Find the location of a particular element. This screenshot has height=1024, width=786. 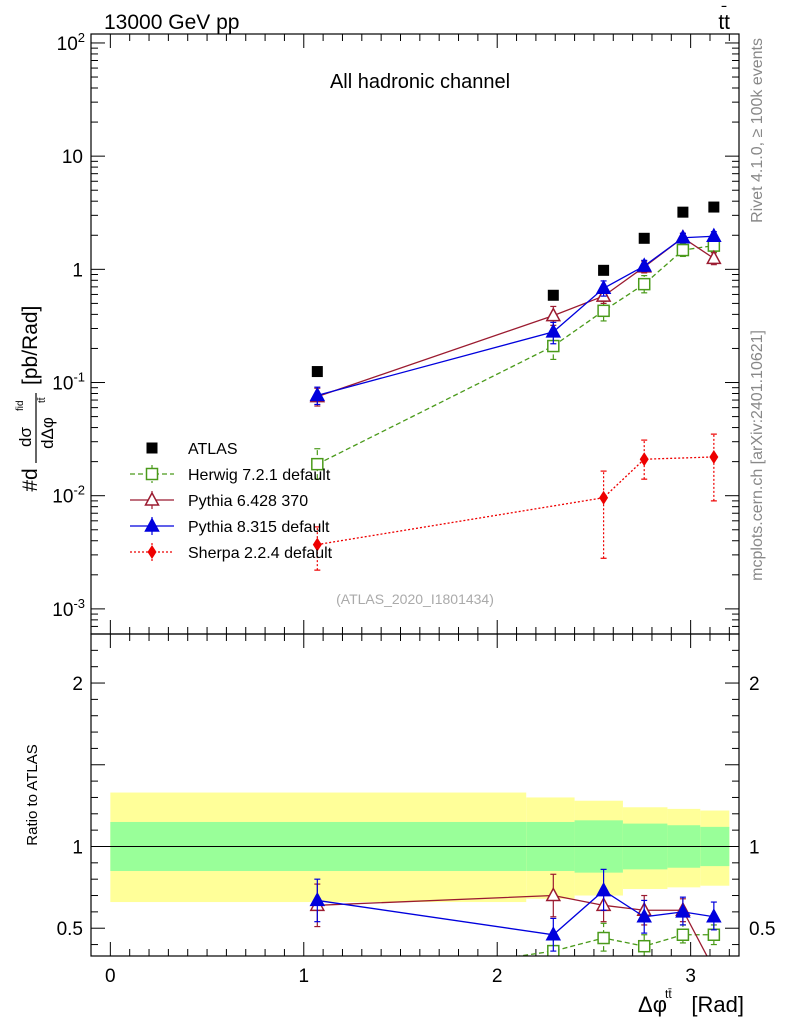

y-axis-label-denominator-superscript: tt̄ is located at coordinates (42, 400).